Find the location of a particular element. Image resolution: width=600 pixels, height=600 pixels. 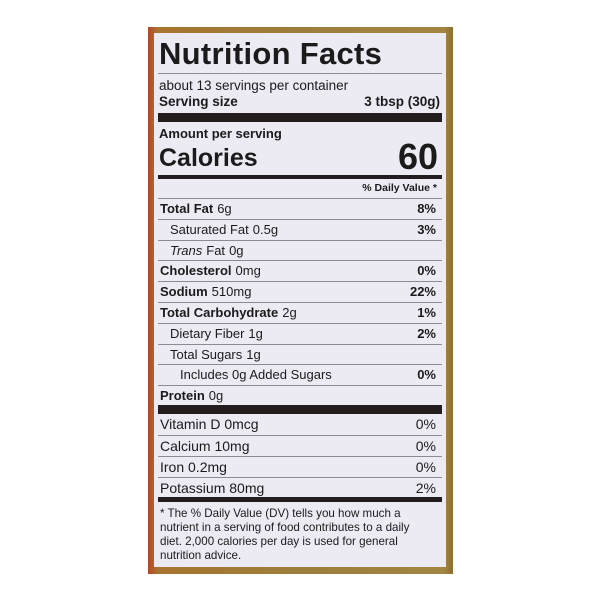

nutrient-name: Total Fat 6g is located at coordinates (196, 209).